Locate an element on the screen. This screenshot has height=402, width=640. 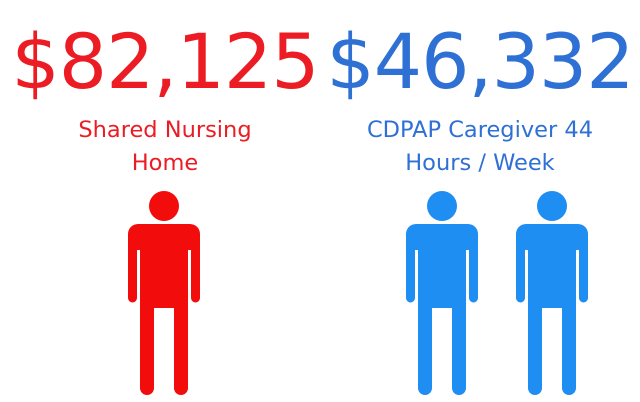
cdpap-cost: $46,332 is located at coordinates (480, 61).